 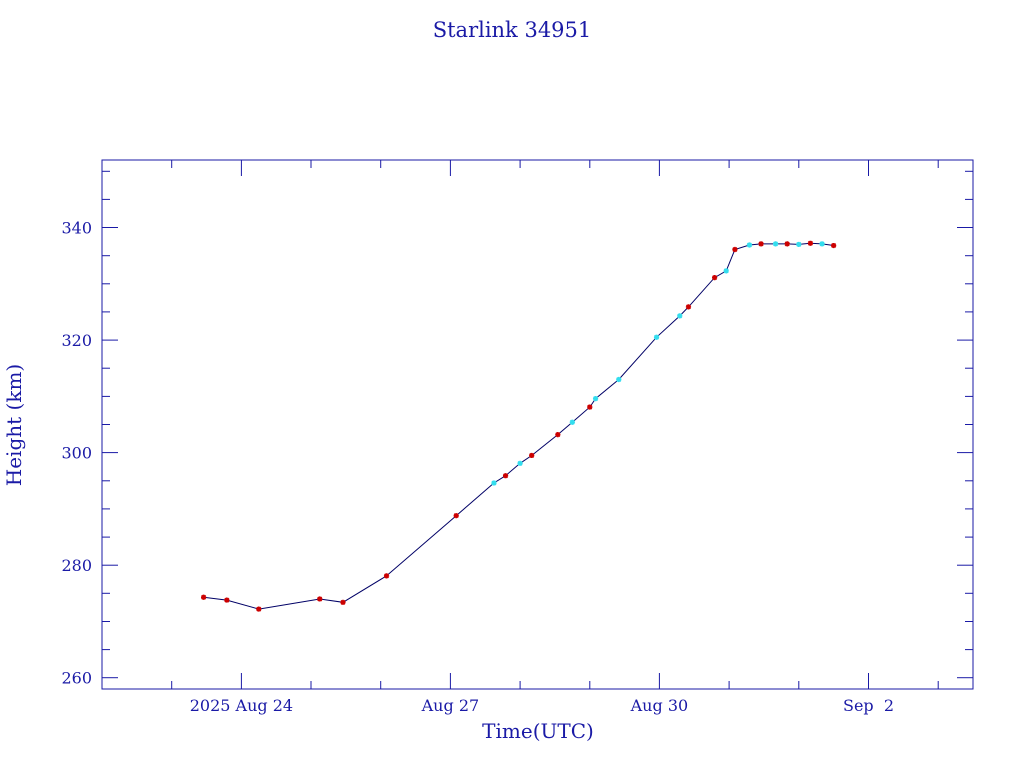 What do you see at coordinates (659, 705) in the screenshot?
I see `x-tick-label: Aug 30` at bounding box center [659, 705].